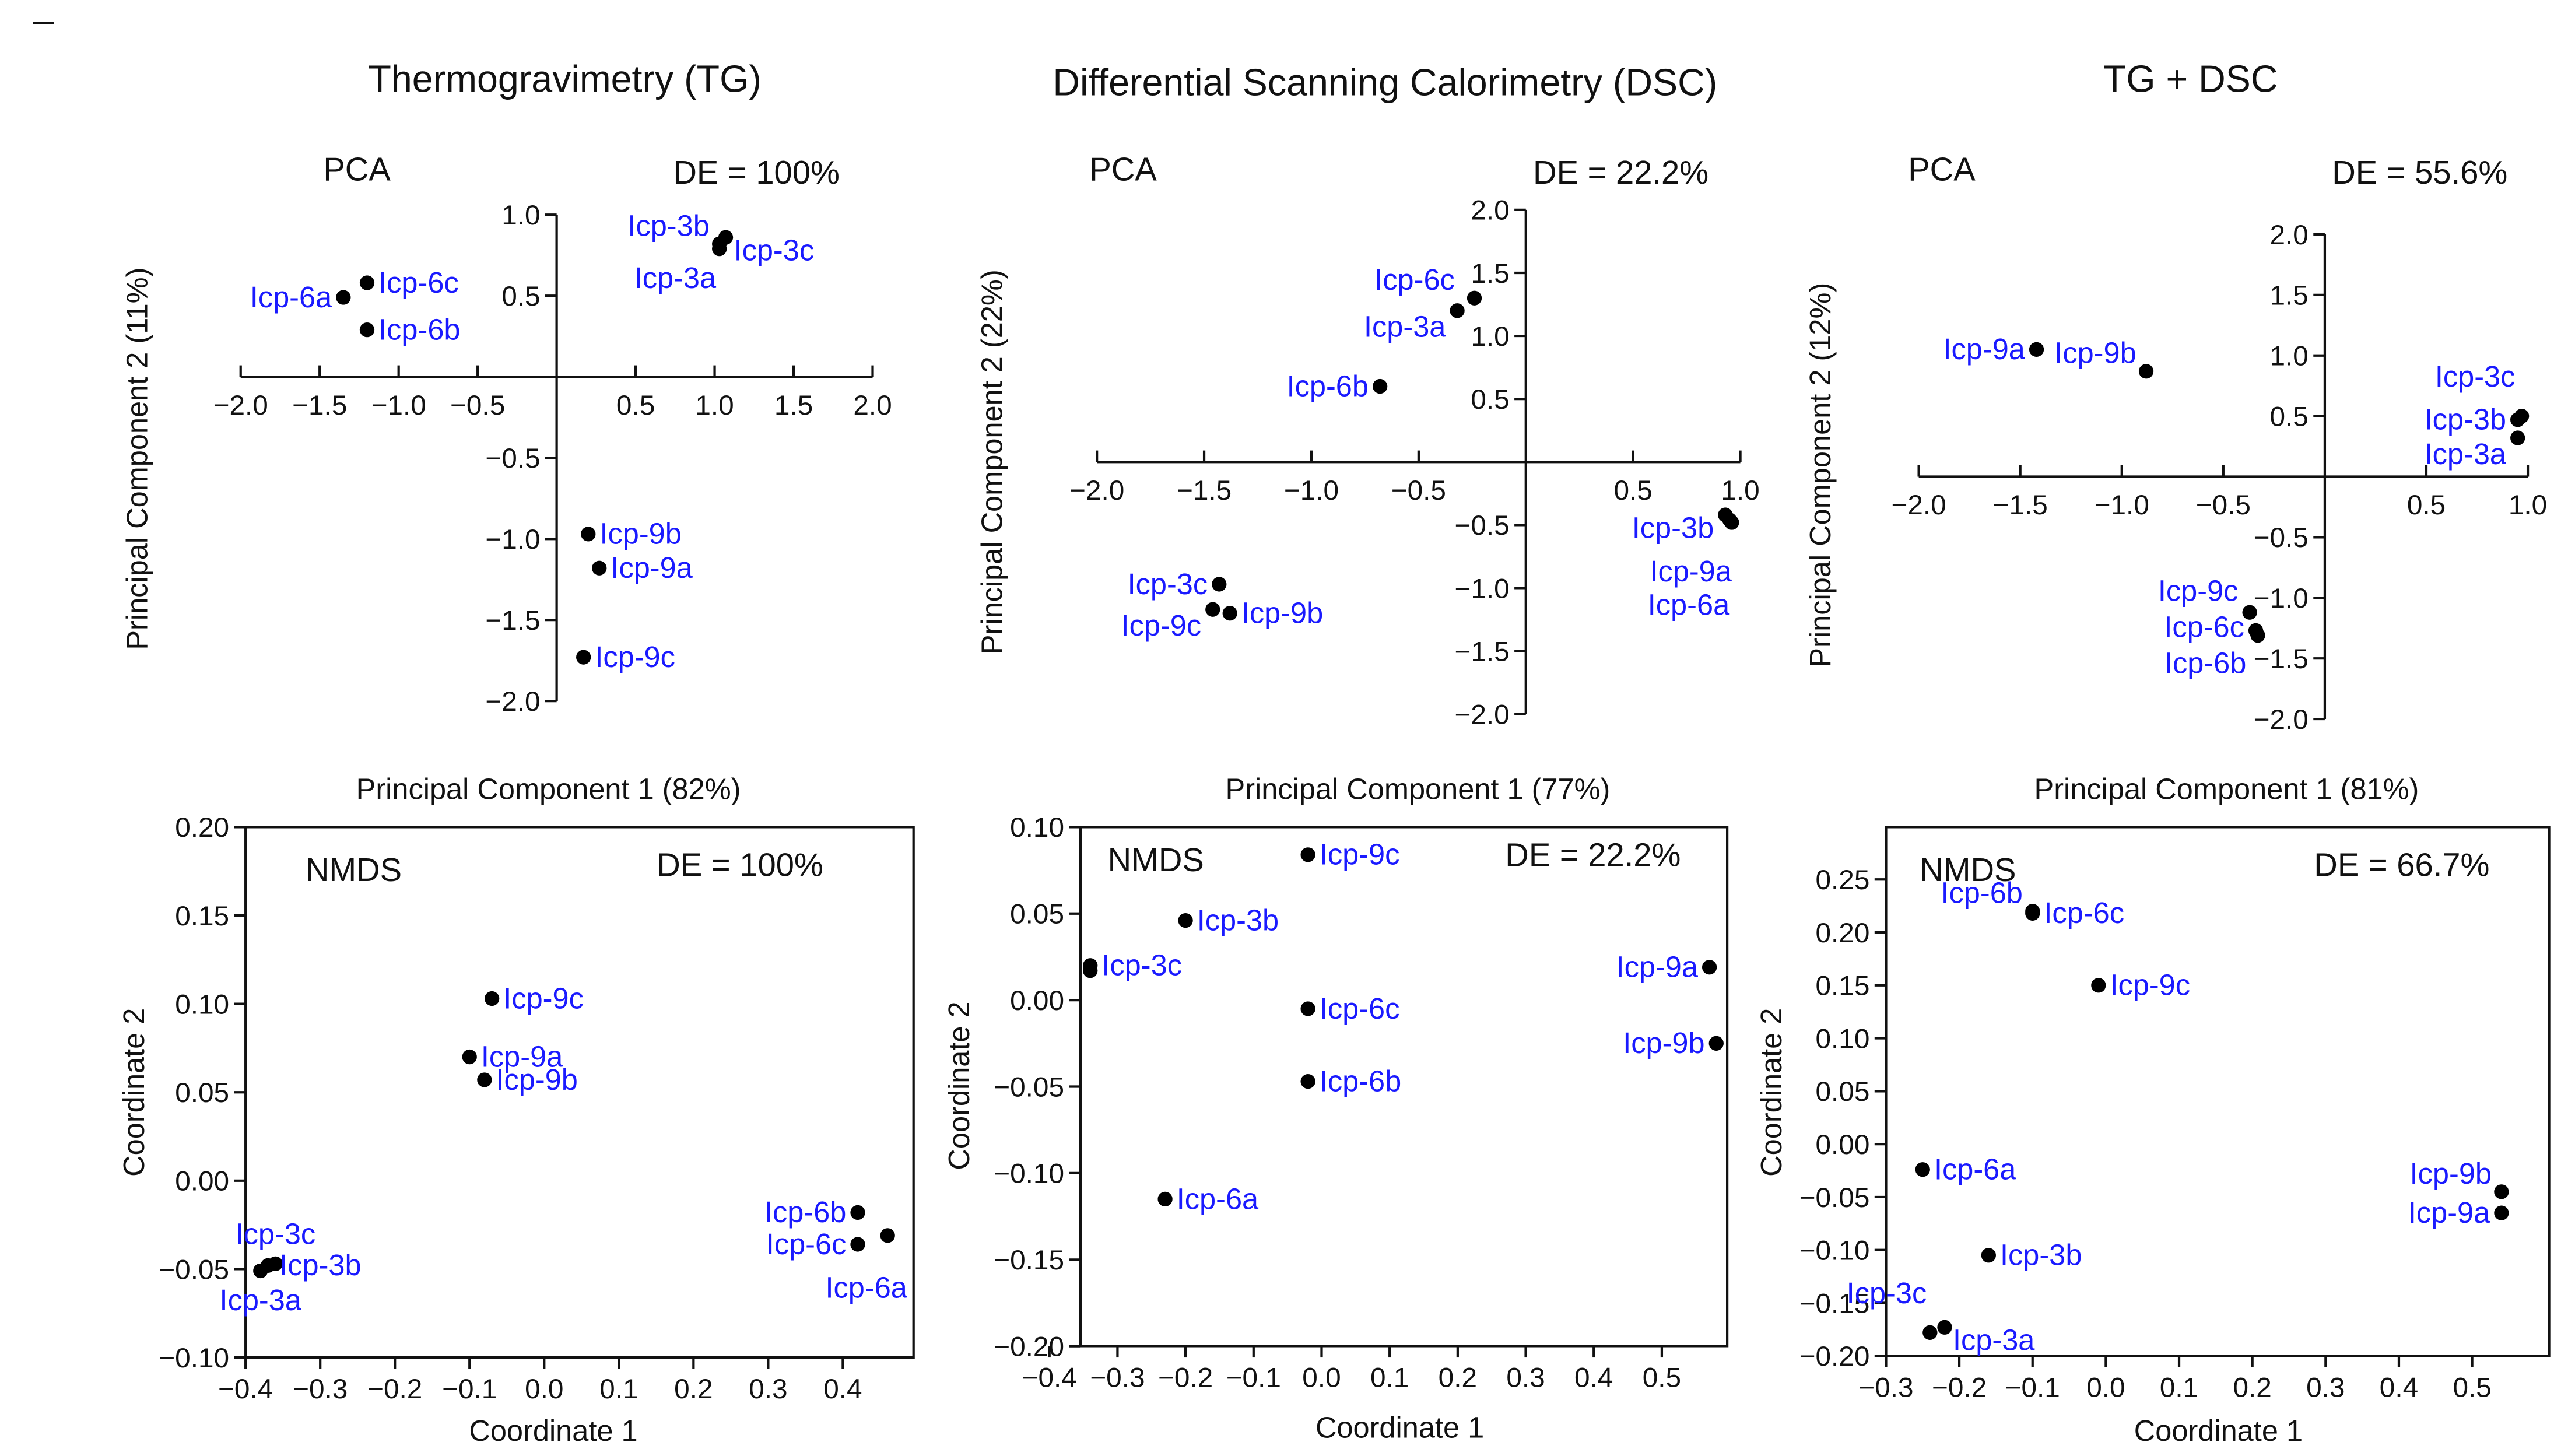  Describe the element at coordinates (2105, 1387) in the screenshot. I see `x-tick-label: 0.0` at that location.